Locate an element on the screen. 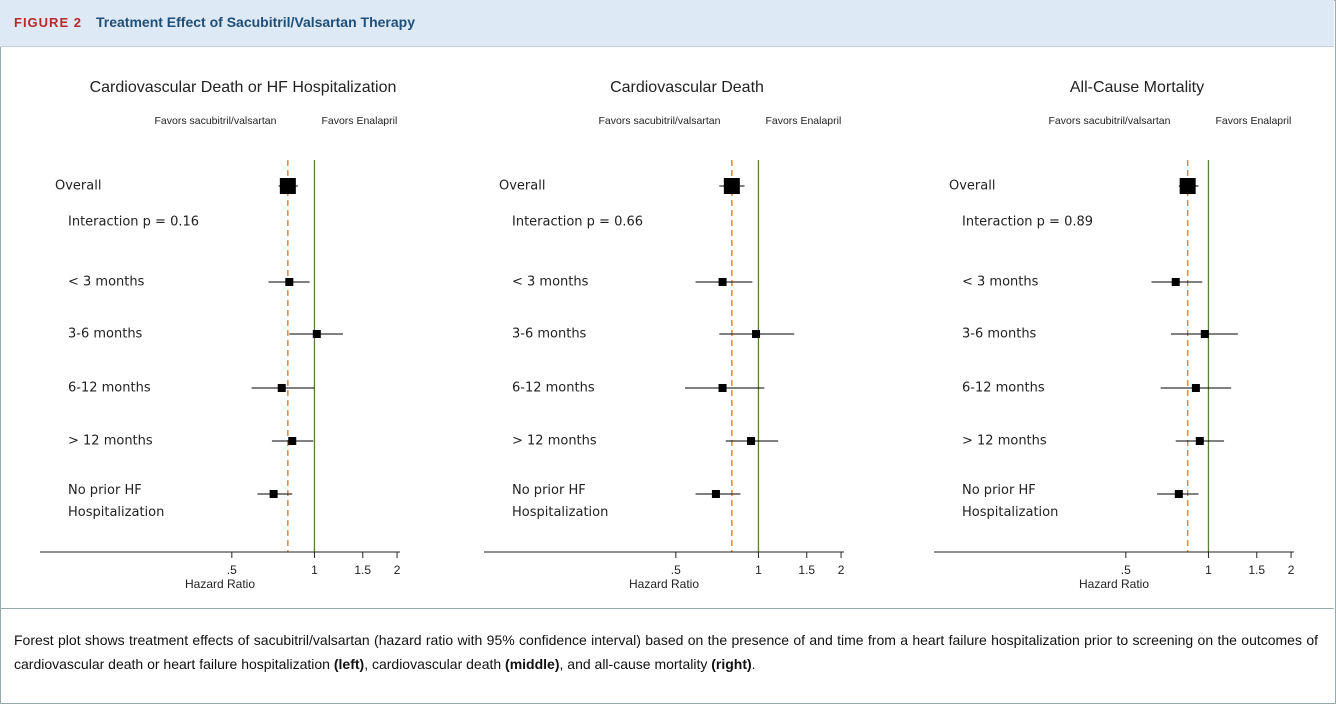  figure-label: FIGURE 2 is located at coordinates (48, 22).